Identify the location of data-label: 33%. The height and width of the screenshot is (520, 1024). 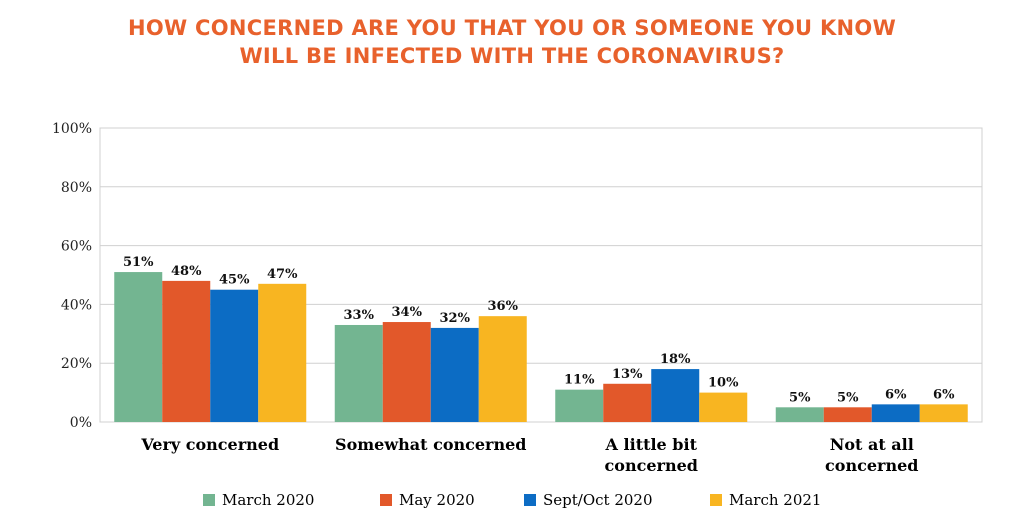
(359, 315).